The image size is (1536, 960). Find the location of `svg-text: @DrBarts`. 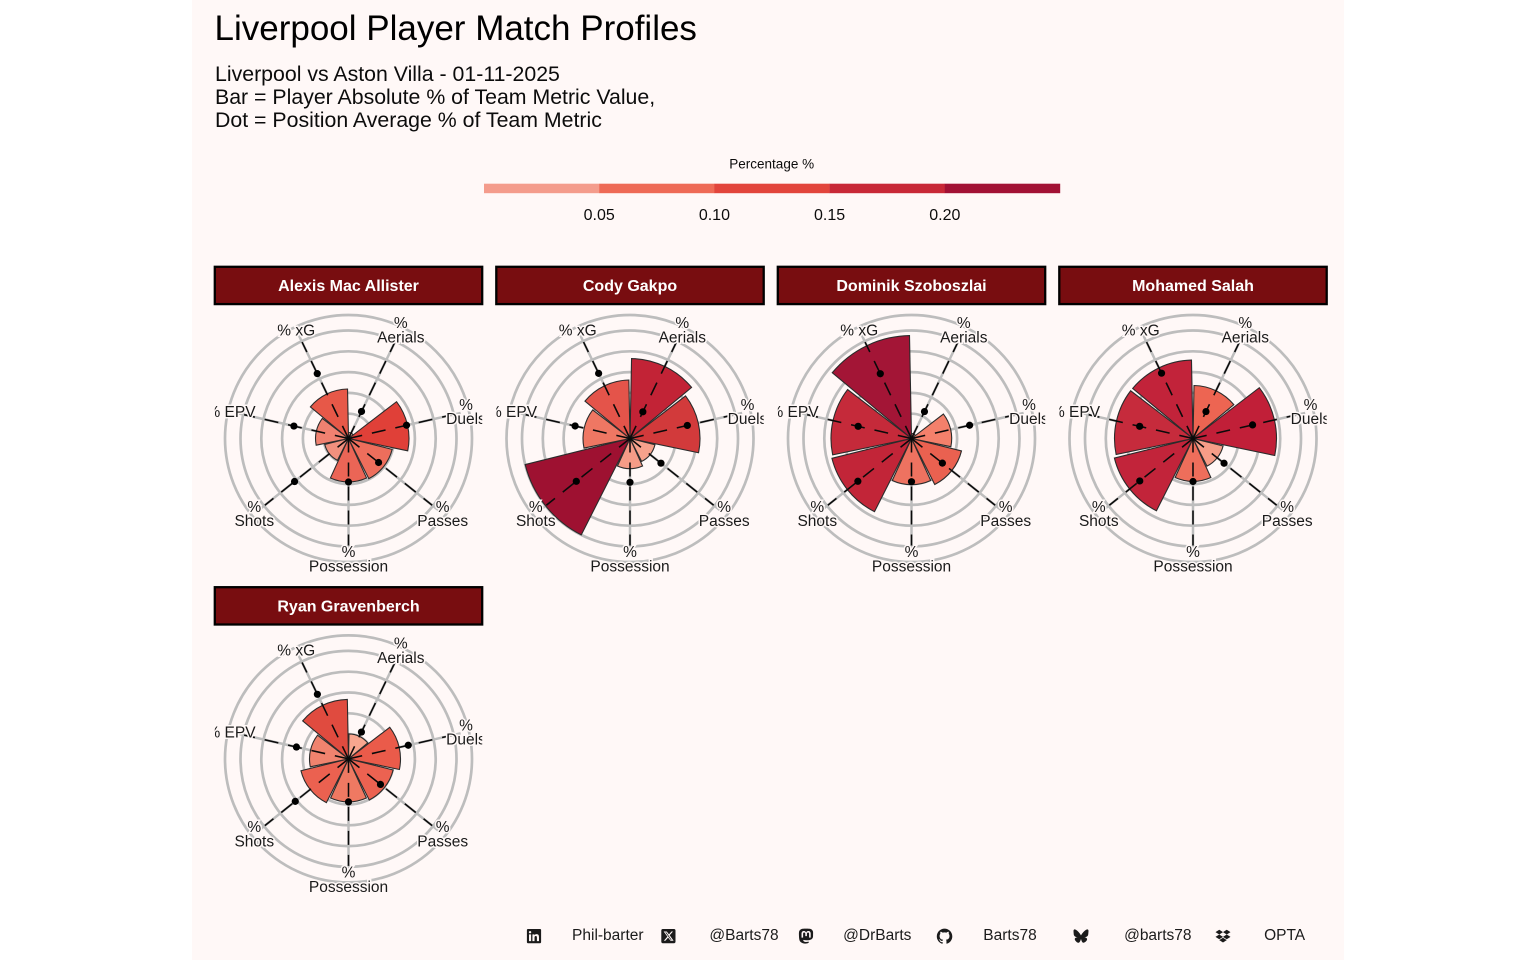

svg-text: @DrBarts is located at coordinates (877, 935).